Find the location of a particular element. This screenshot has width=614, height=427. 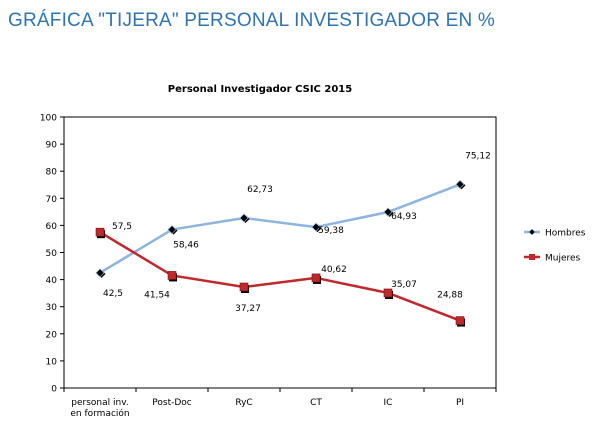

data-label-mujeres: 37,27 is located at coordinates (248, 309).